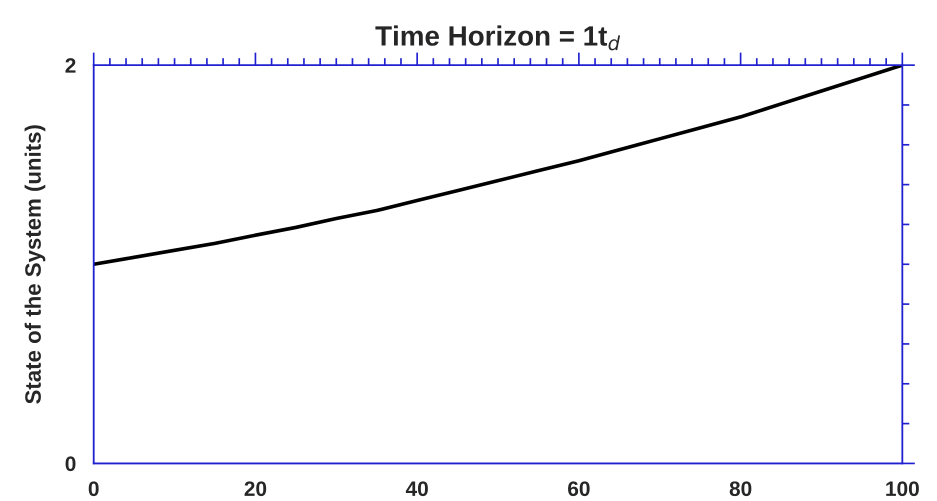 This screenshot has width=937, height=501. I want to click on x-tick-label: 40, so click(417, 488).